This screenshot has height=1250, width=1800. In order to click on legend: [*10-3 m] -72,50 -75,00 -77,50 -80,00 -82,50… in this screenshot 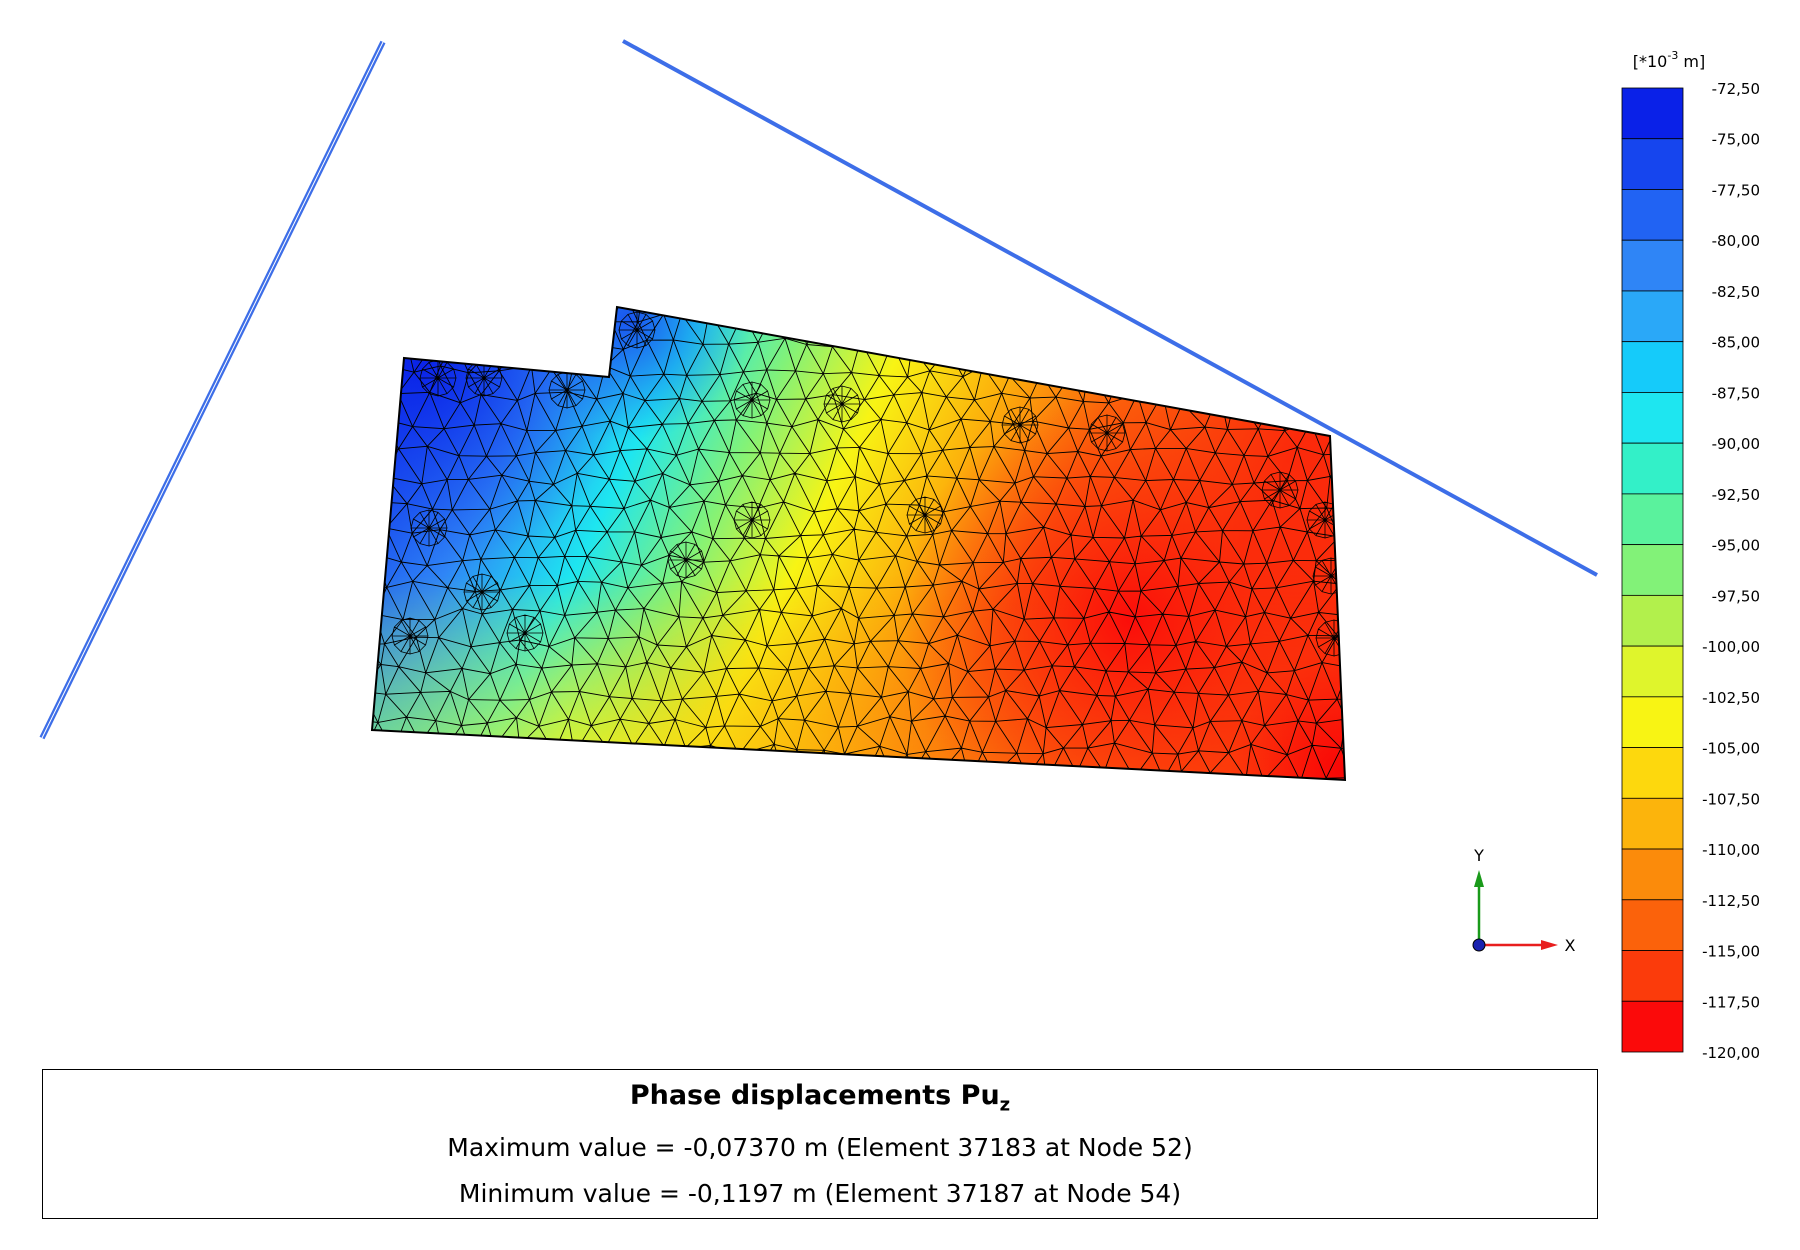, I will do `click(1690, 555)`.